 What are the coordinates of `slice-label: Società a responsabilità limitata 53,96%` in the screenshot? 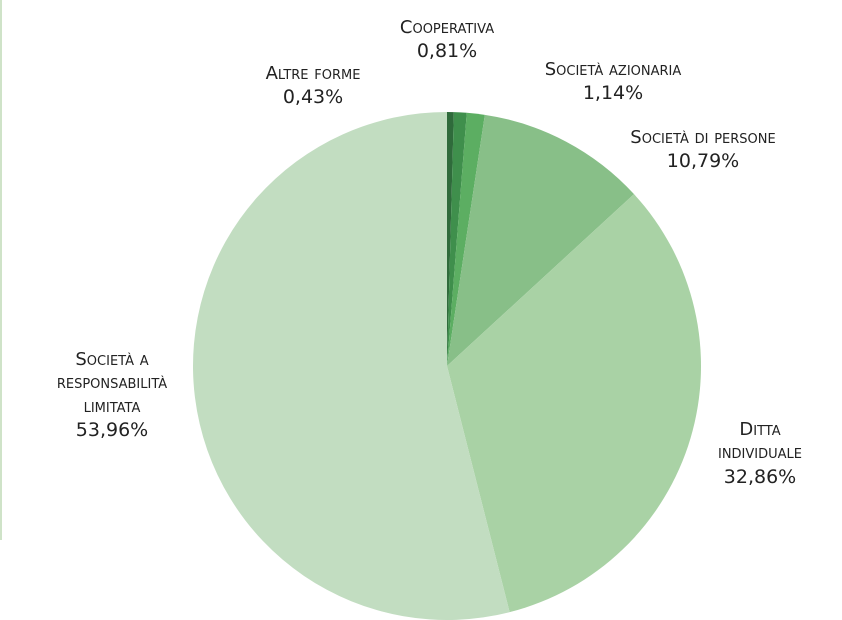 It's located at (112, 395).